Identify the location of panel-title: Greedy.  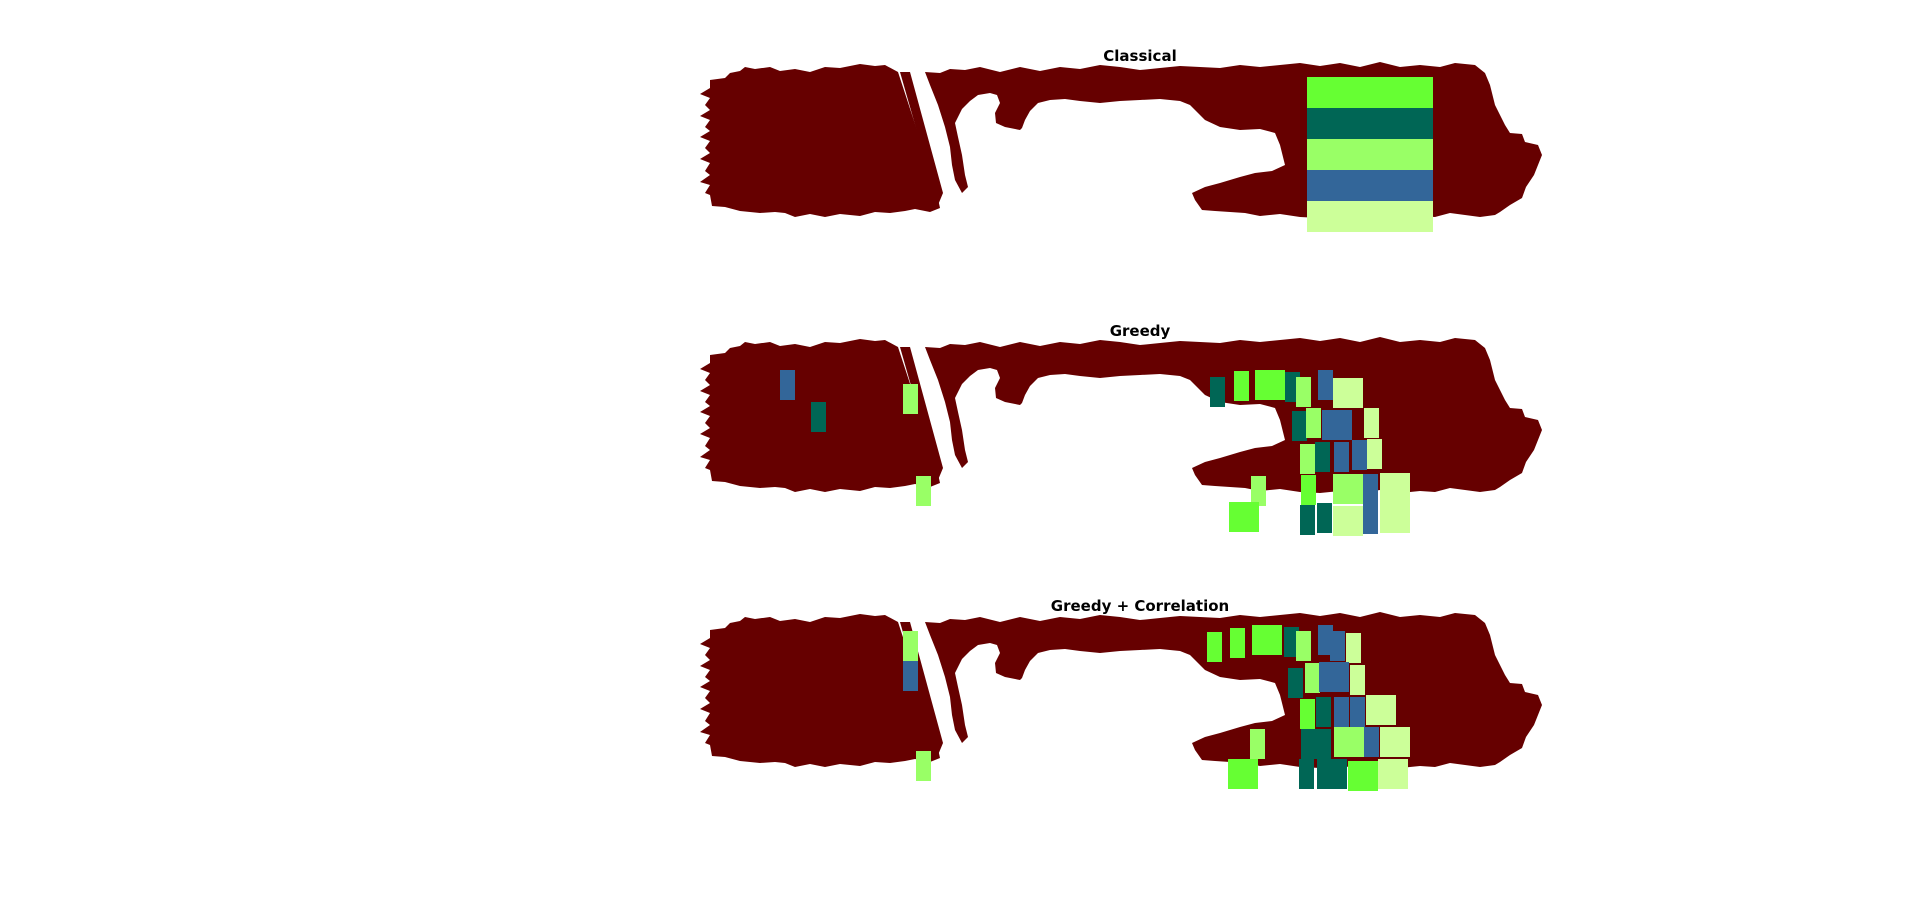
(1140, 331).